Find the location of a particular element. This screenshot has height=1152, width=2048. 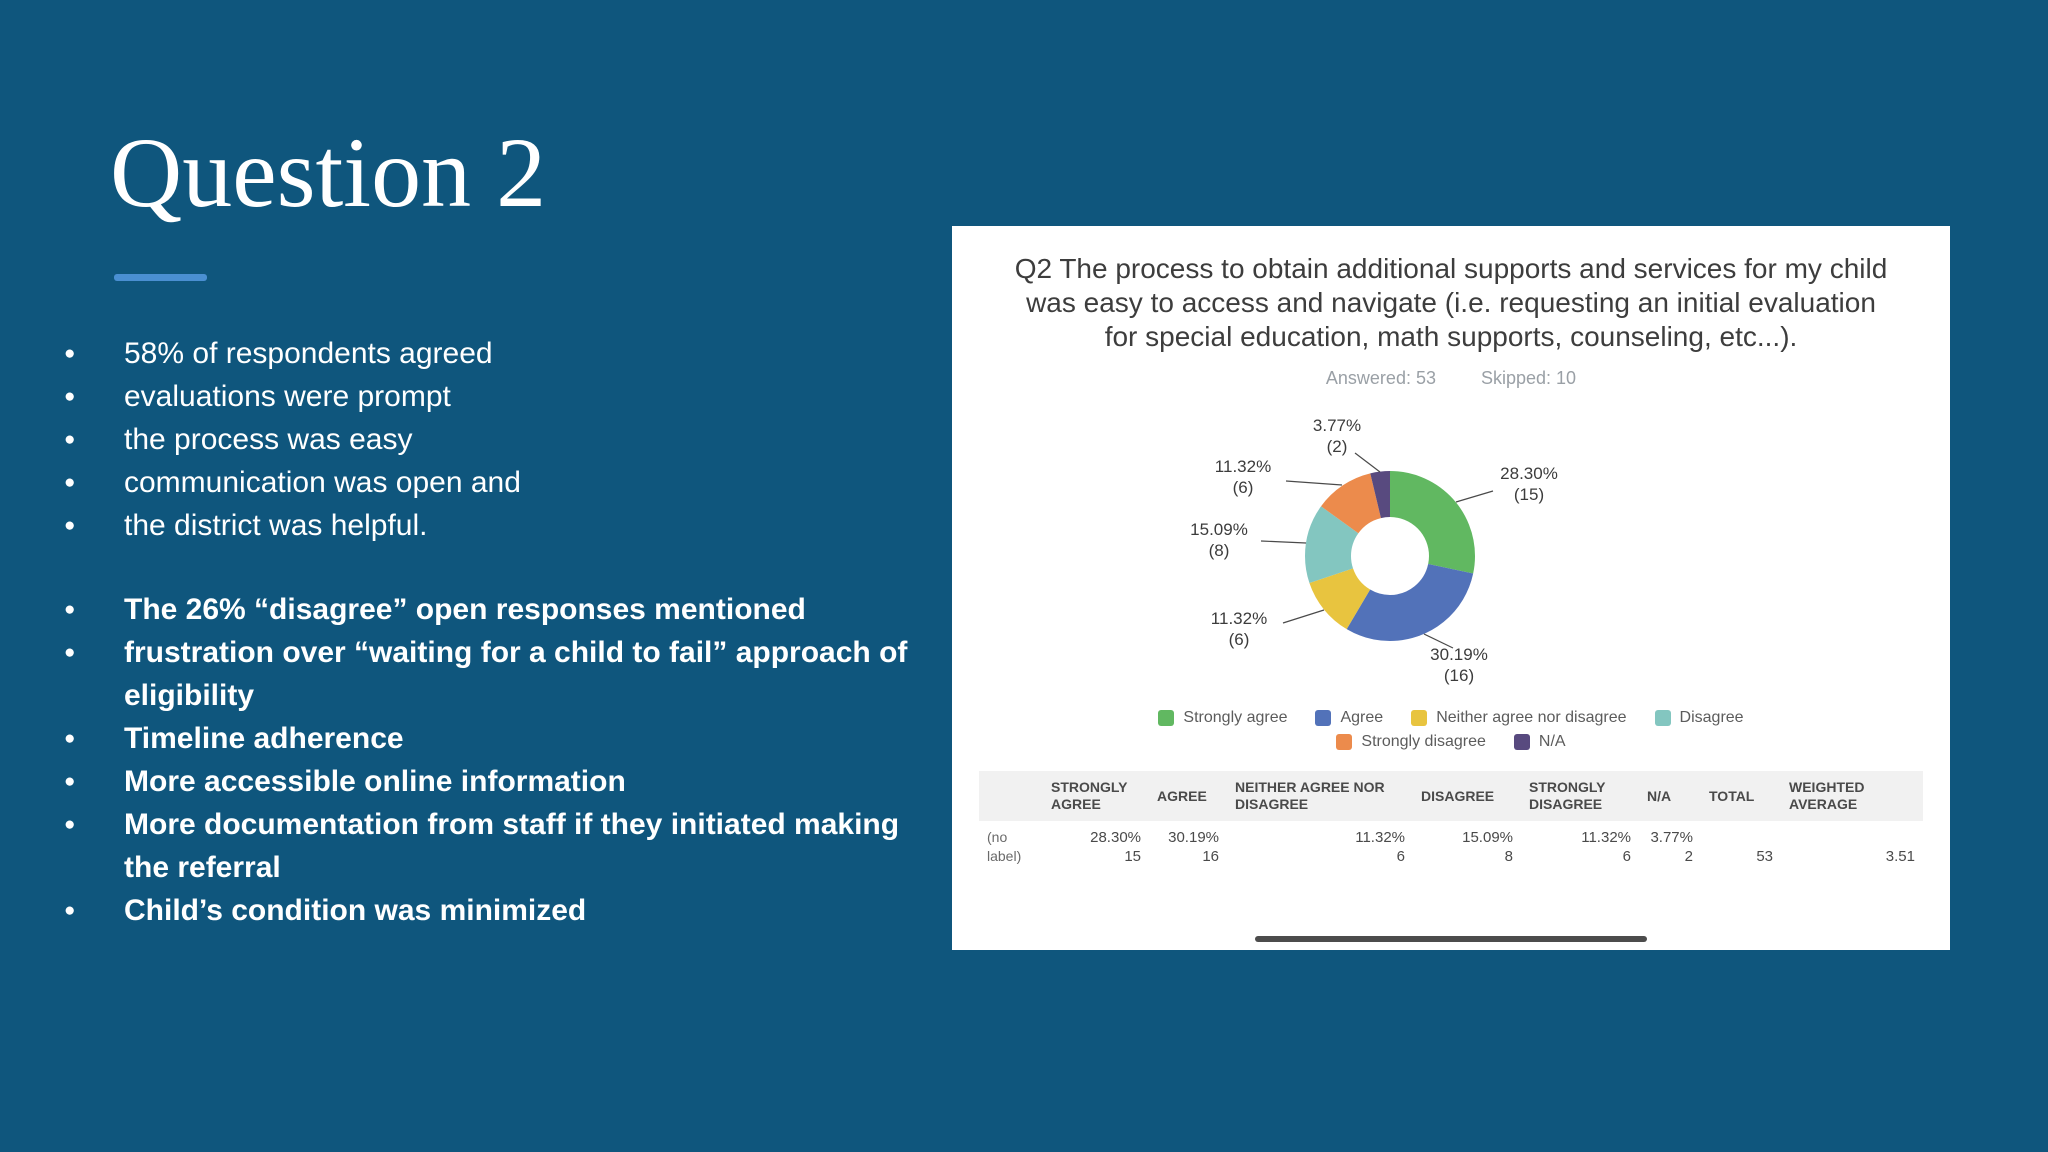

row-label-cell: (no label) is located at coordinates (1004, 846).